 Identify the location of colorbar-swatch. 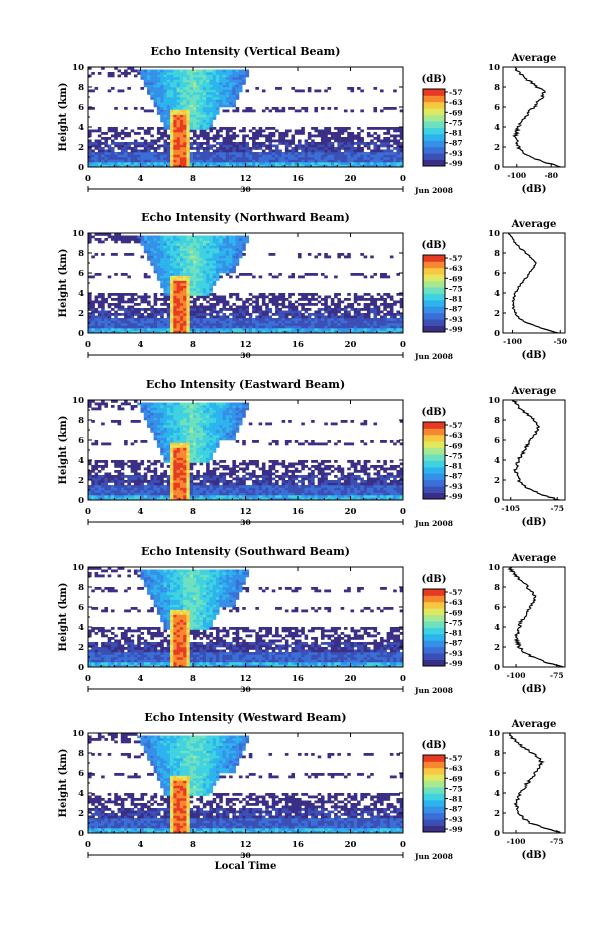
(434, 278).